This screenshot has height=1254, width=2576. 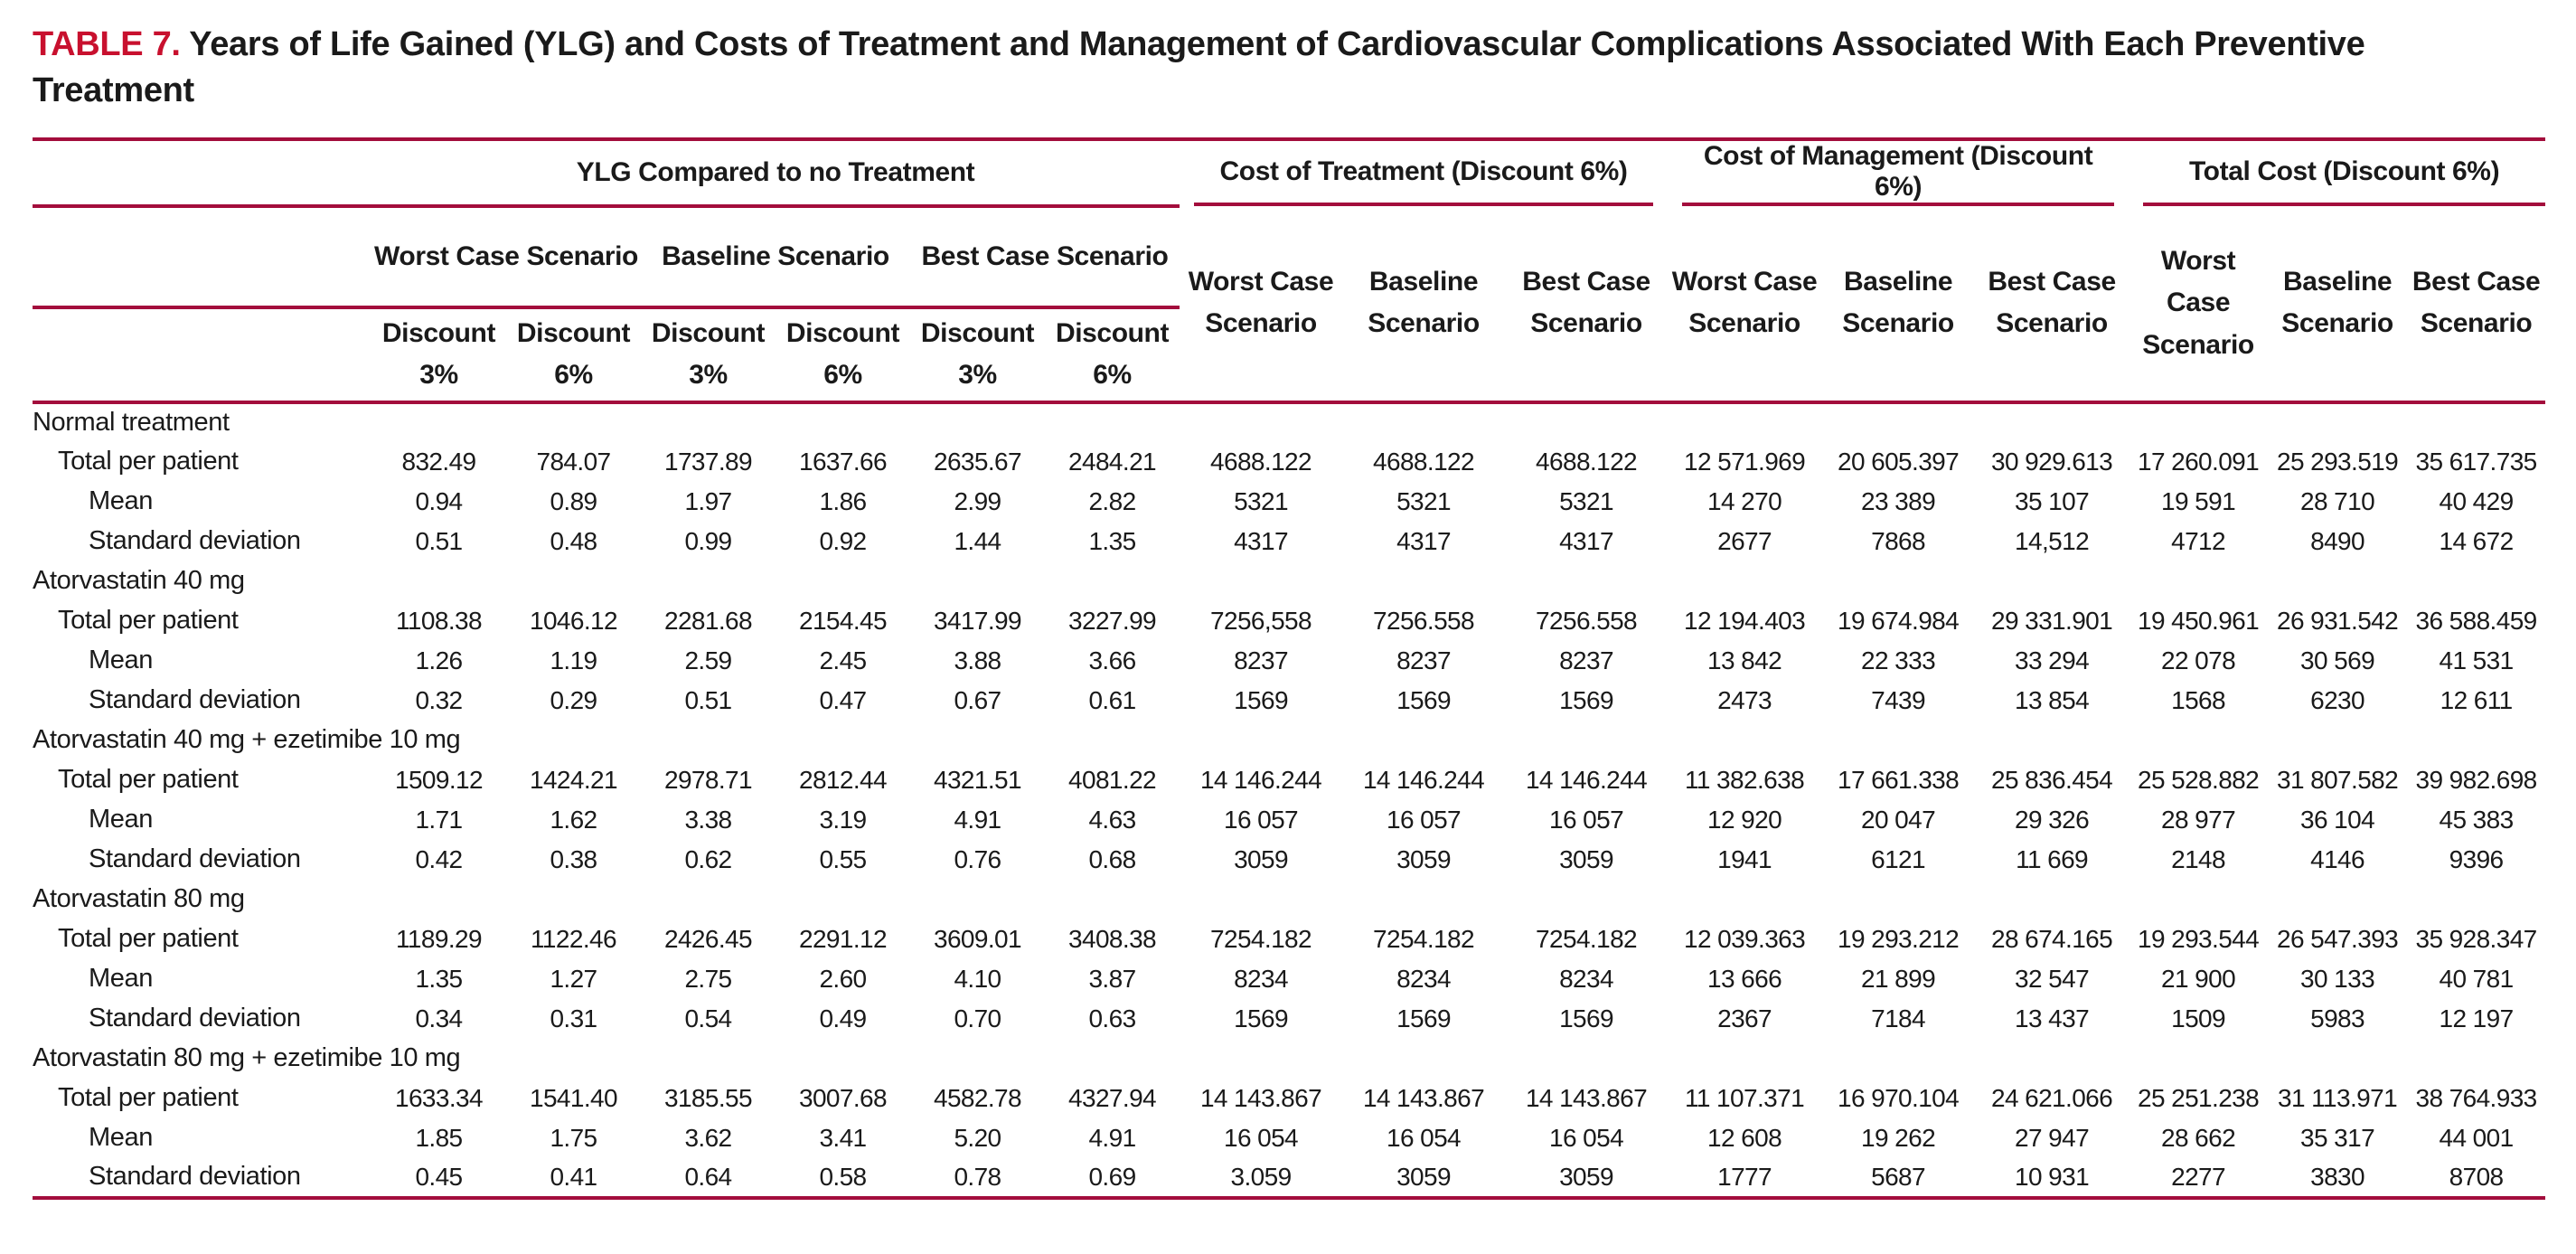 I want to click on value-cell: 25 836.454, so click(x=2051, y=779).